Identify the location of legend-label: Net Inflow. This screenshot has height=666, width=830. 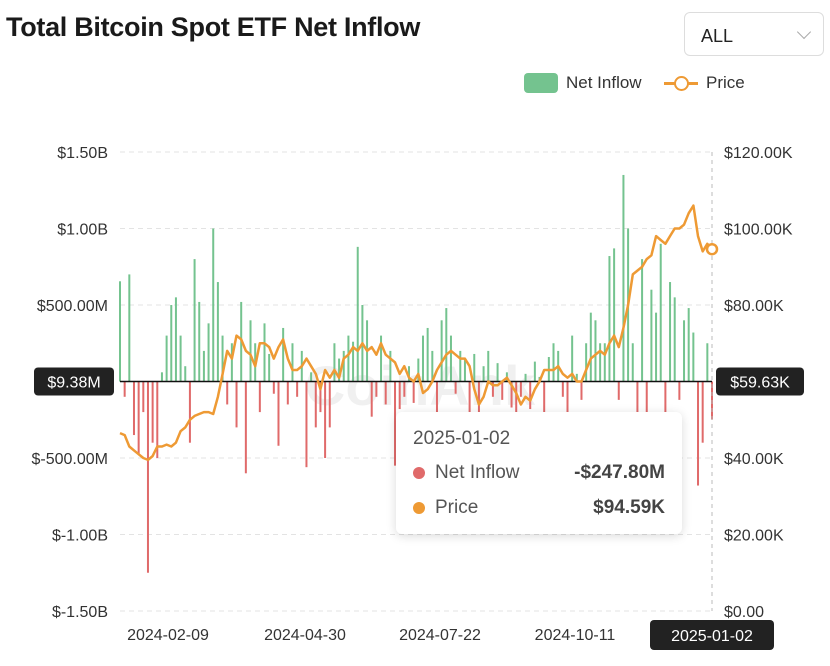
(604, 82).